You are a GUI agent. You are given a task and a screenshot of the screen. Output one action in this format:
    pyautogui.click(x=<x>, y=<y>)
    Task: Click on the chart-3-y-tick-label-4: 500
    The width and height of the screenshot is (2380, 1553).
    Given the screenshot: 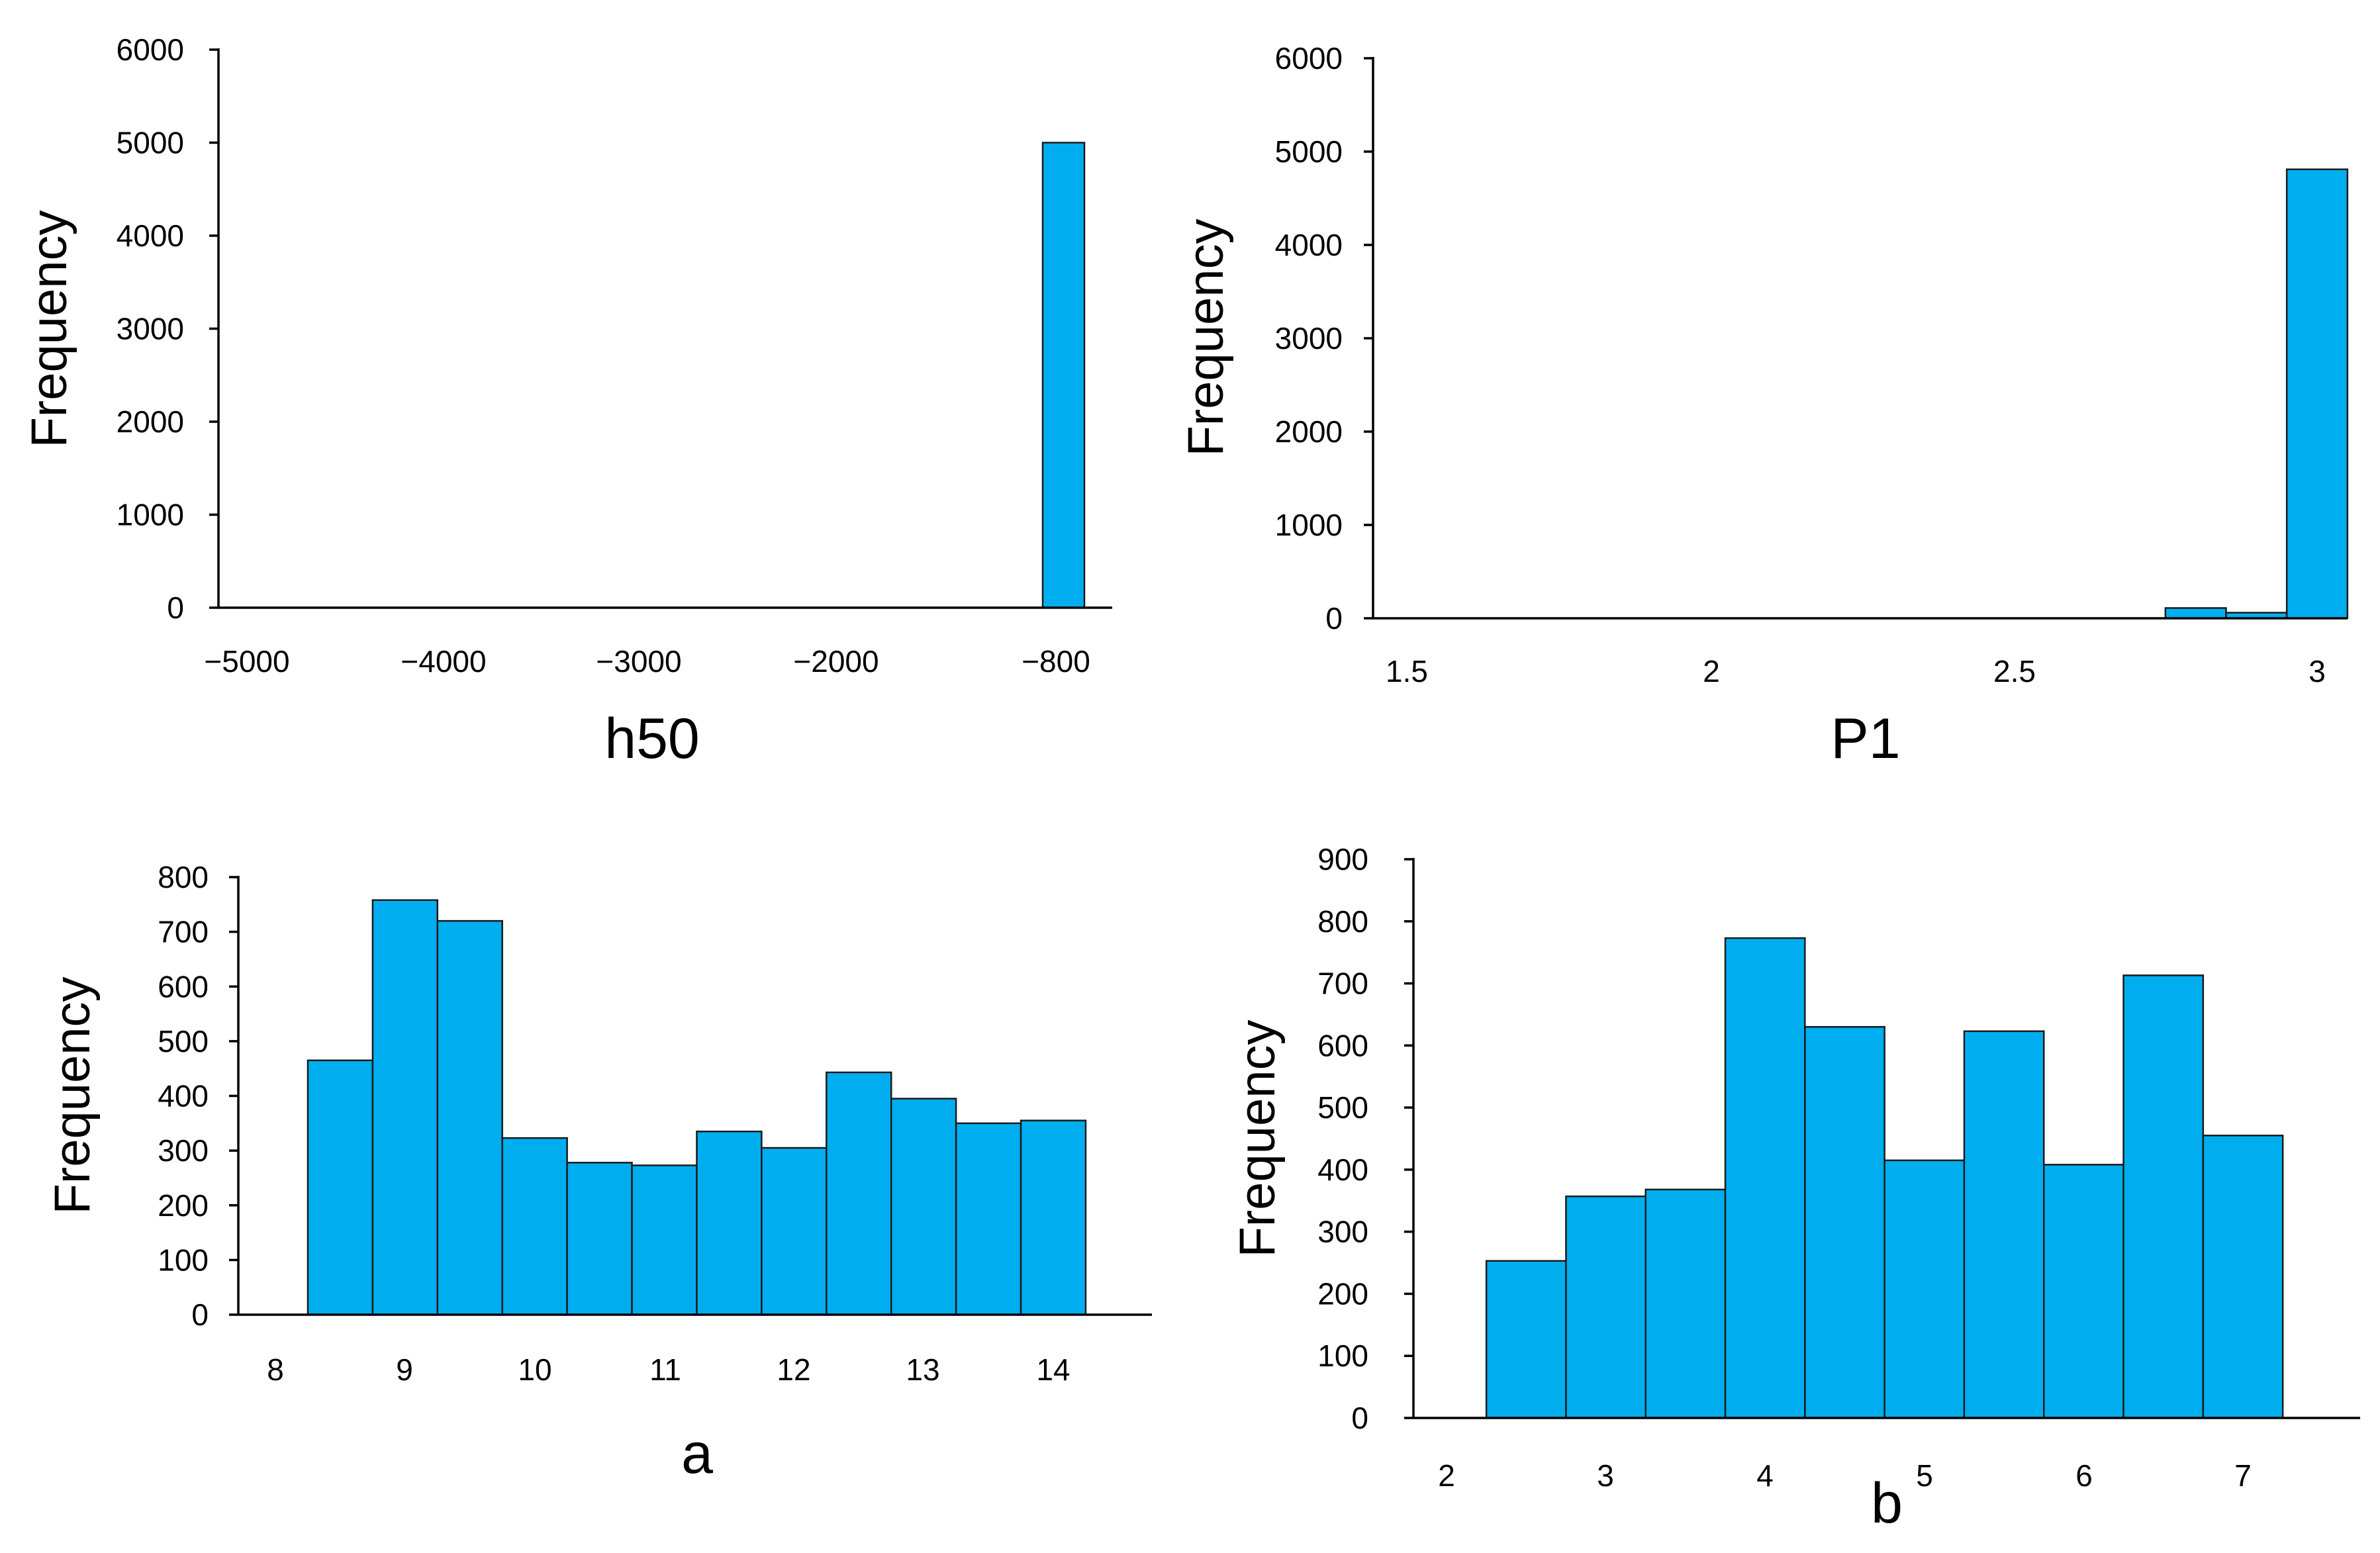 What is the action you would take?
    pyautogui.click(x=183, y=1041)
    